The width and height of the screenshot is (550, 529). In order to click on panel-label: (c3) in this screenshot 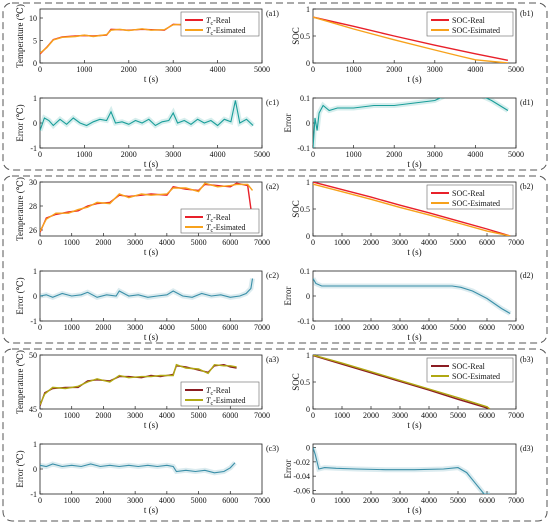, I will do `click(272, 448)`.